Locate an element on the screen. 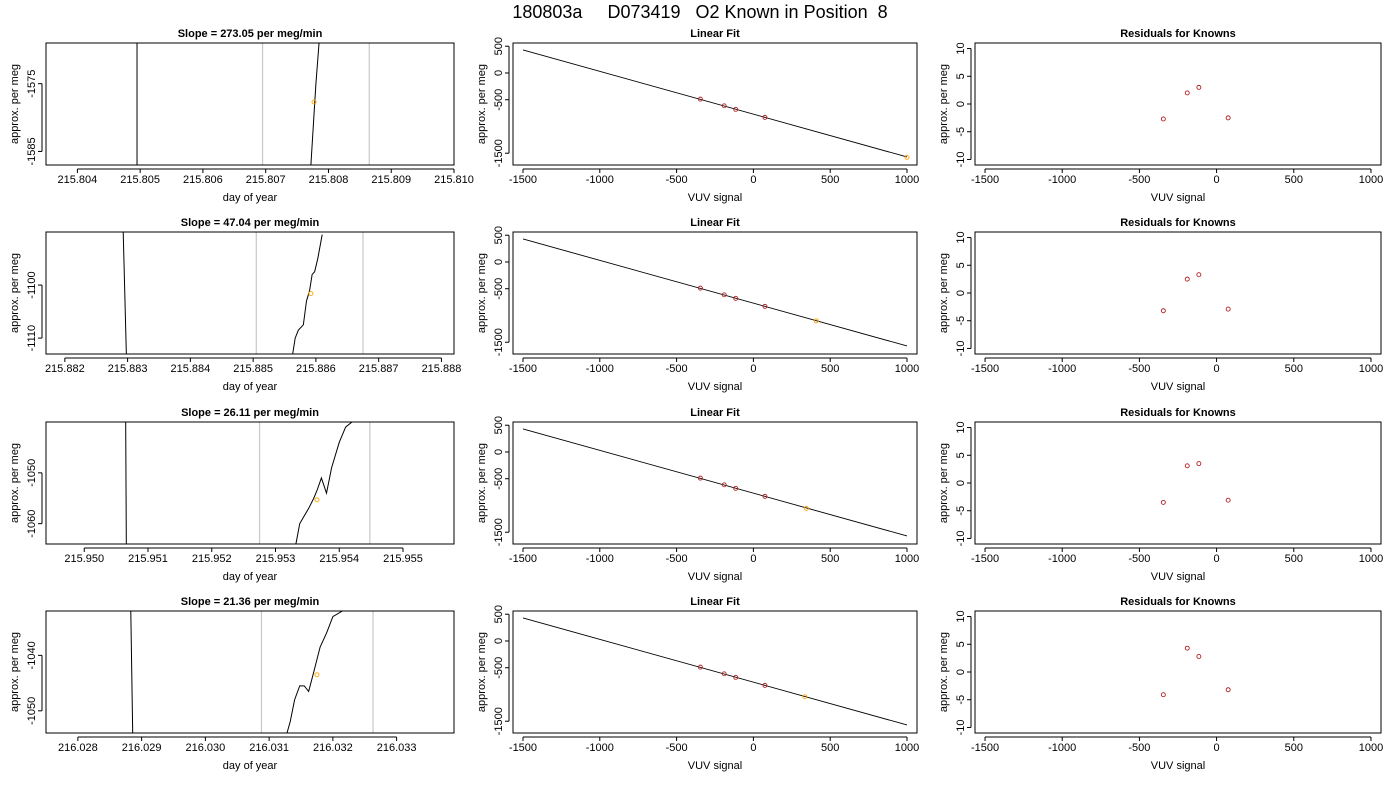 This screenshot has height=800, width=1400. panel-r3-c1-x-tick-label-3: 215.952 is located at coordinates (212, 559).